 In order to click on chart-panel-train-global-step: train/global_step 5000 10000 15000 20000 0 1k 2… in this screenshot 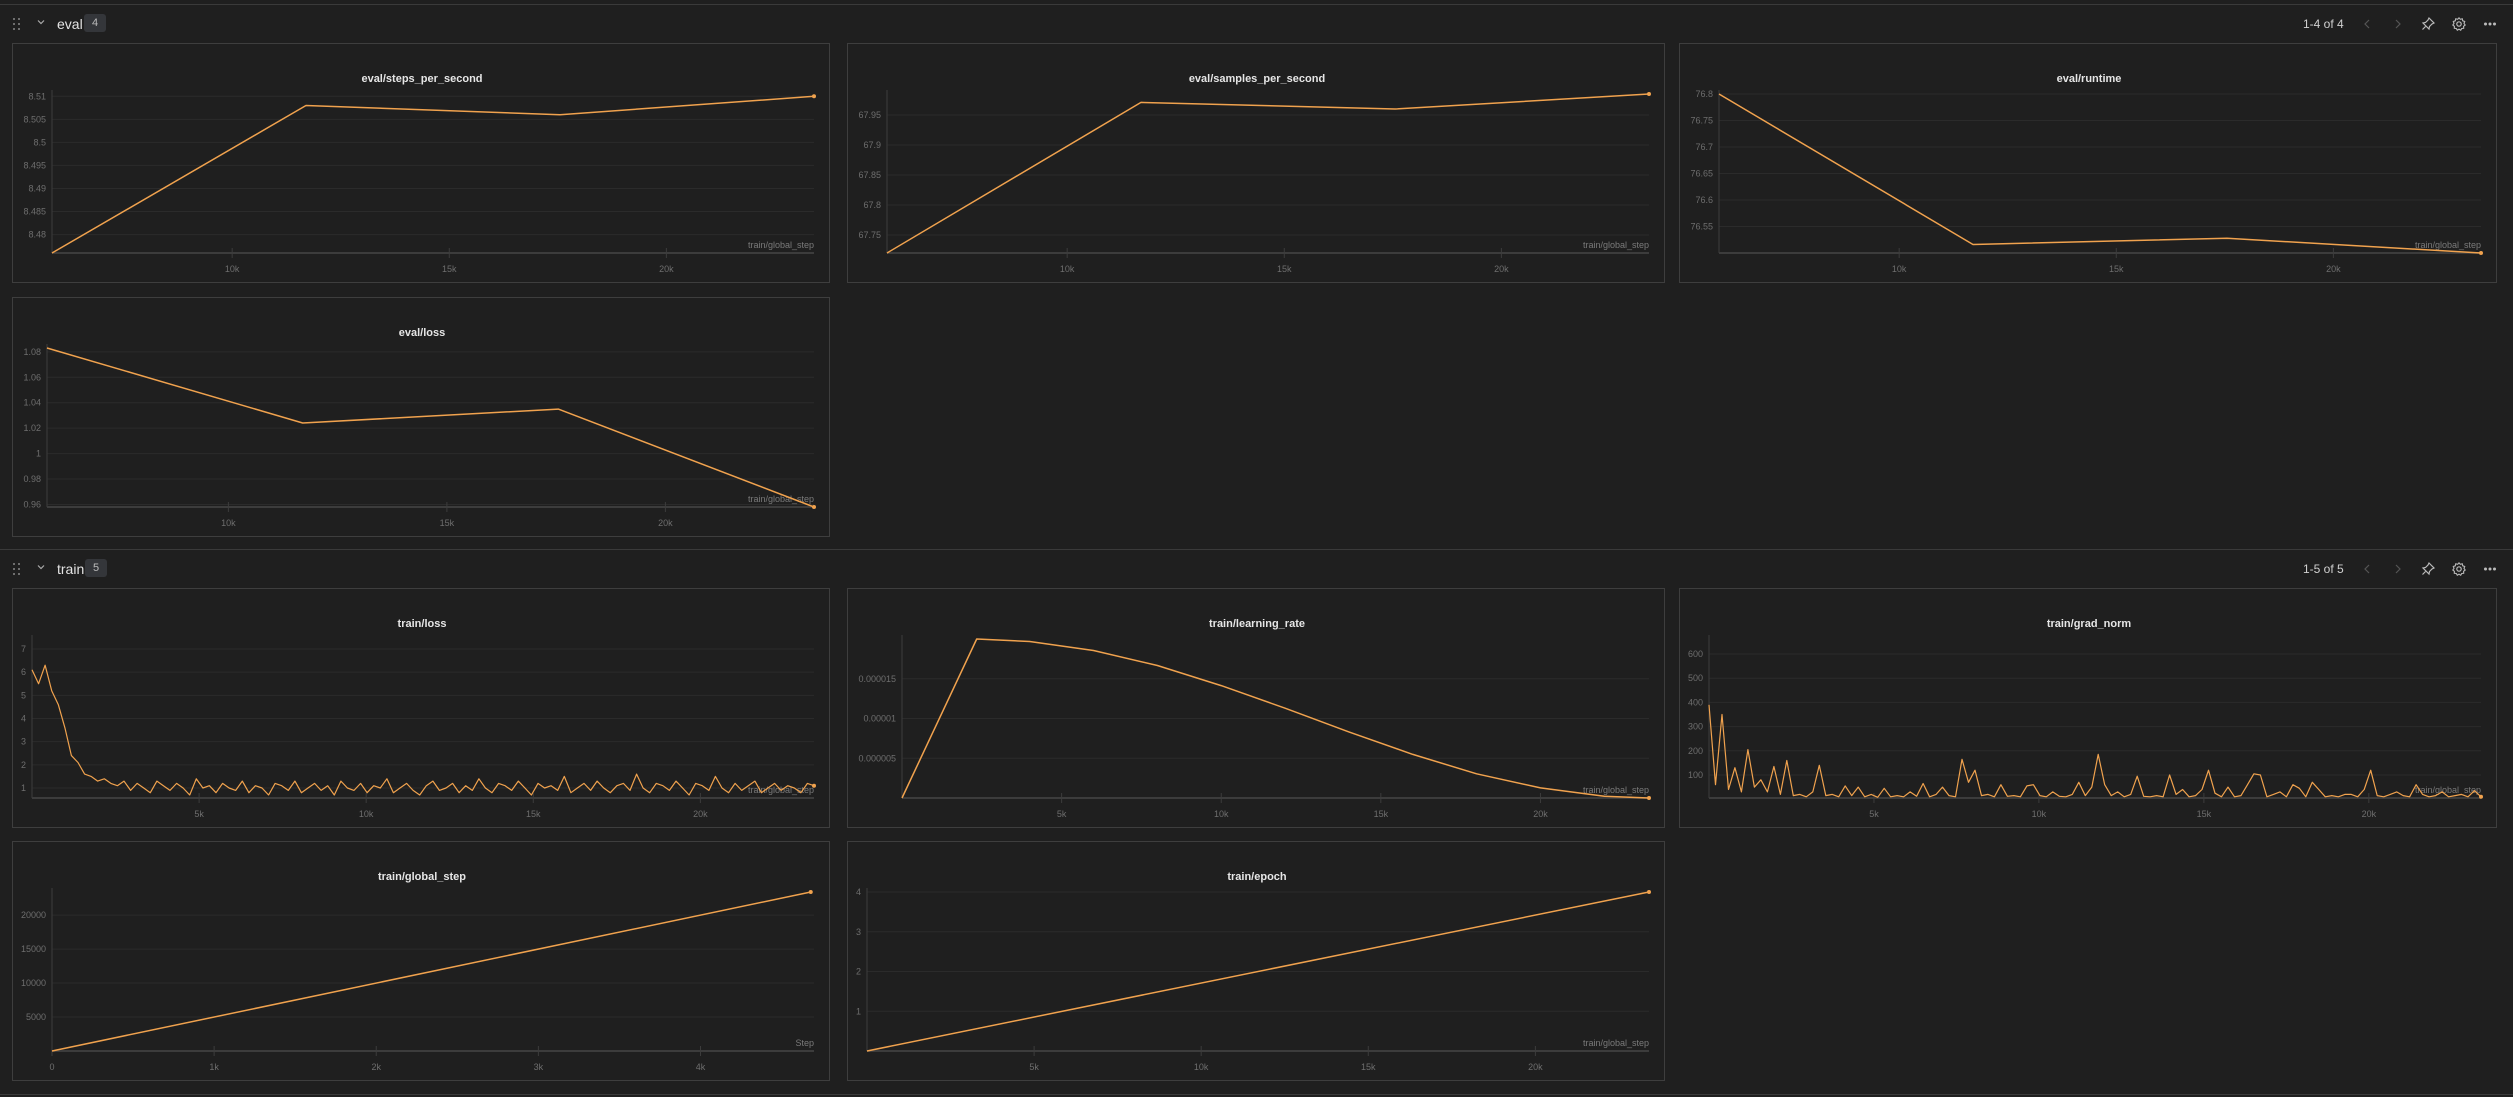, I will do `click(421, 961)`.